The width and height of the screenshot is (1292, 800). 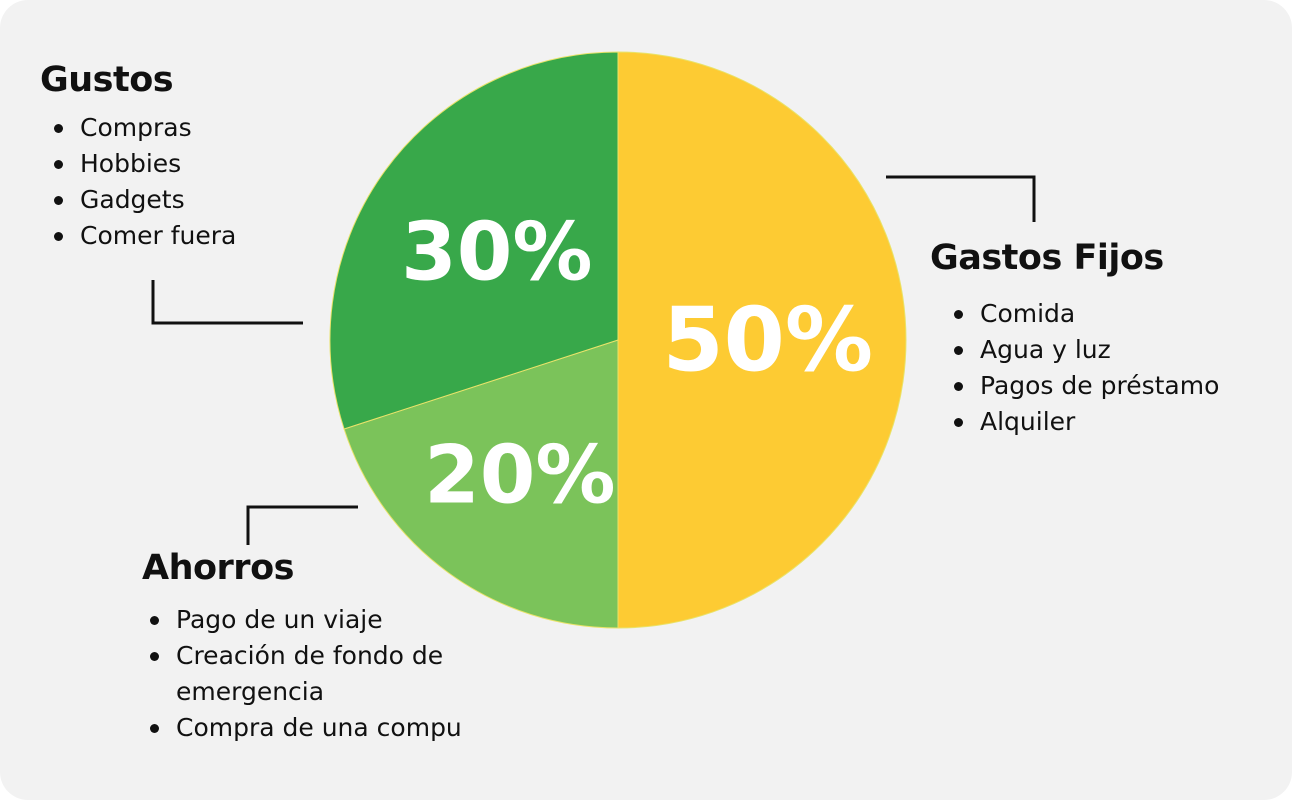 I want to click on pie-slice-gustos, so click(x=474, y=240).